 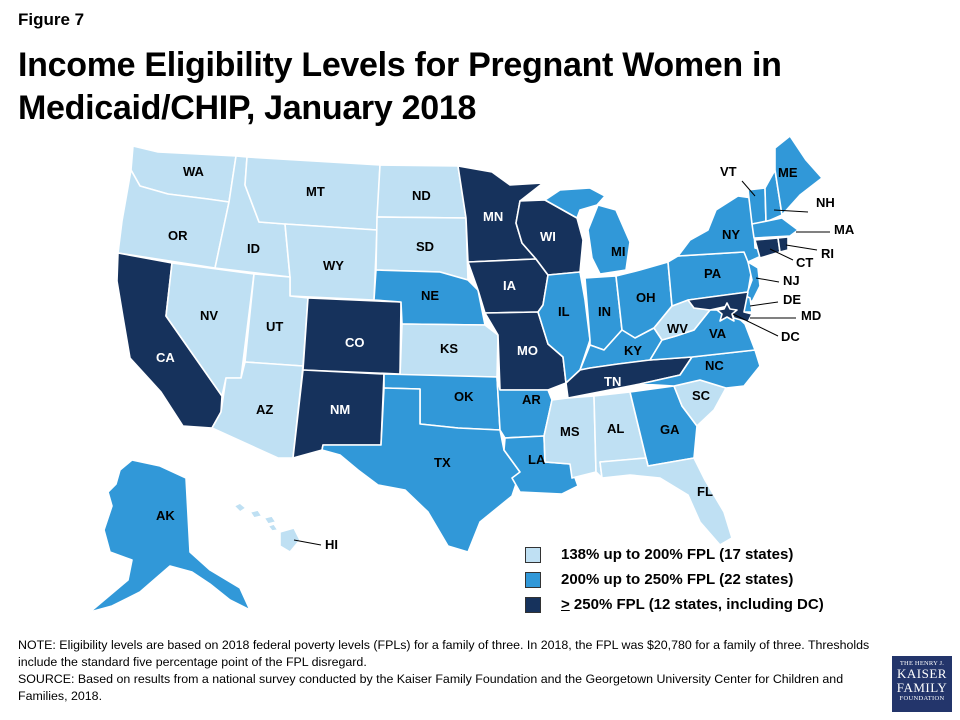 I want to click on label-mi: MI, so click(x=618, y=251).